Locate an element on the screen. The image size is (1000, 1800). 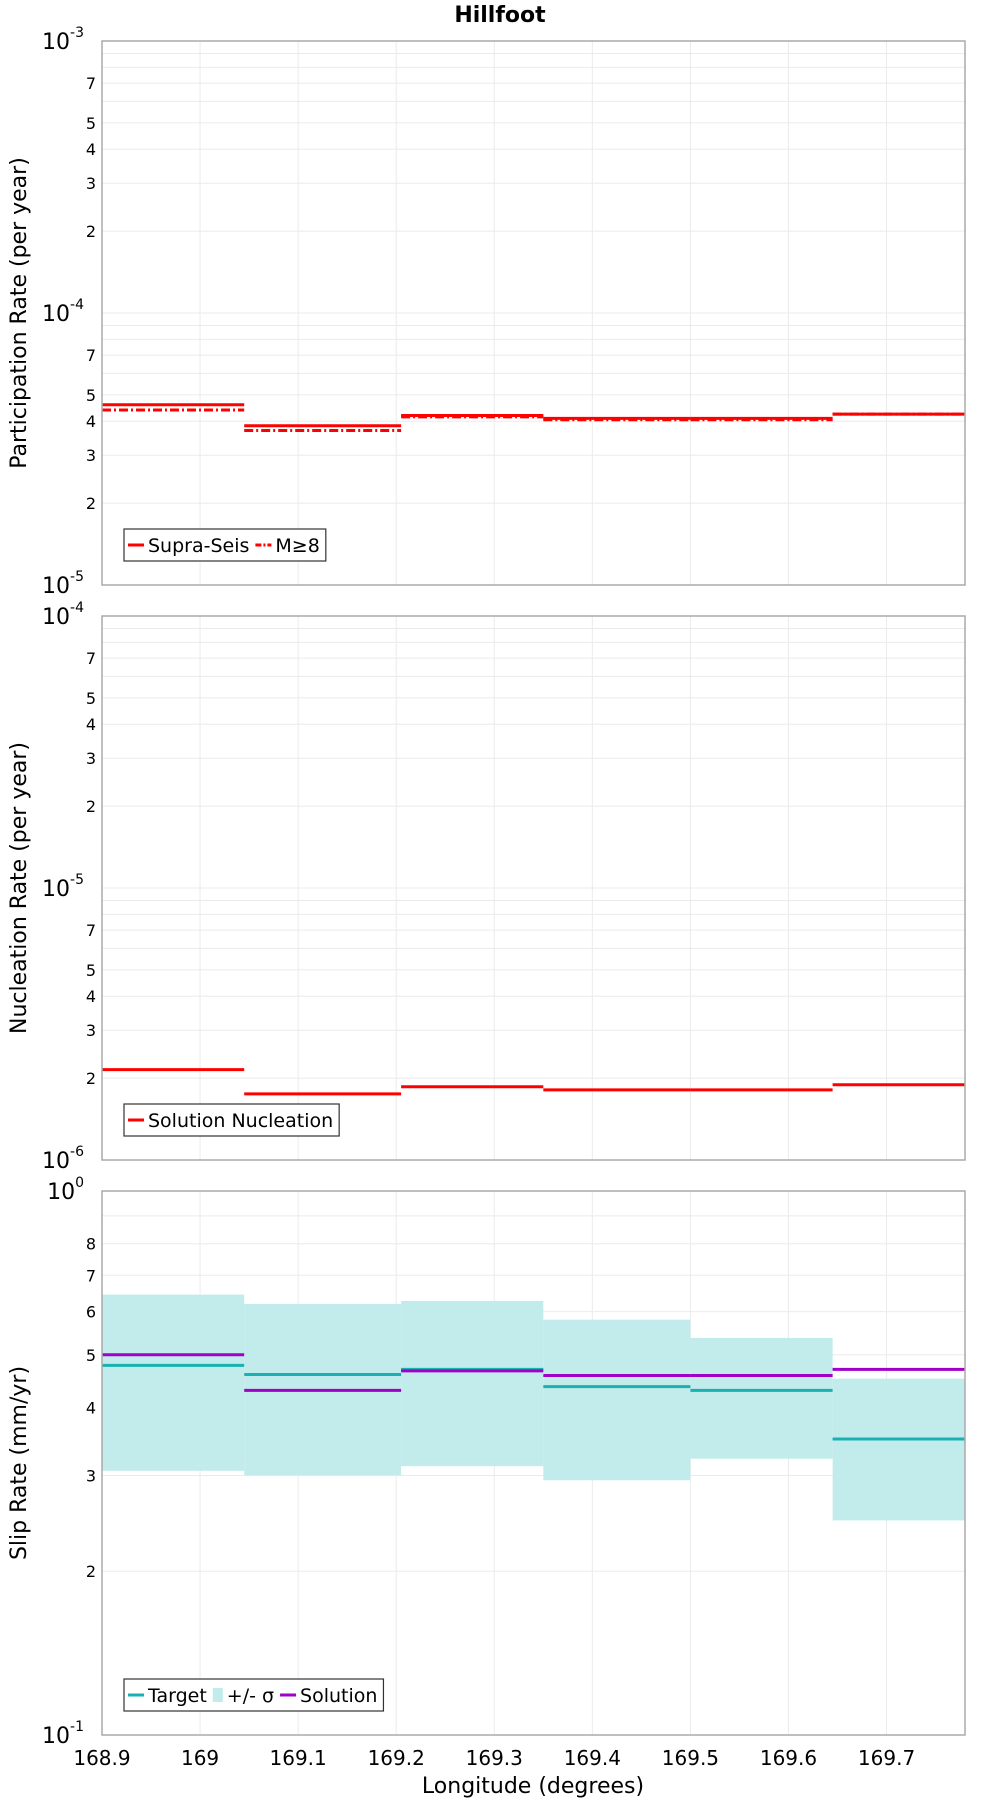
legend: Supra-Seis M≥8 is located at coordinates (225, 545).